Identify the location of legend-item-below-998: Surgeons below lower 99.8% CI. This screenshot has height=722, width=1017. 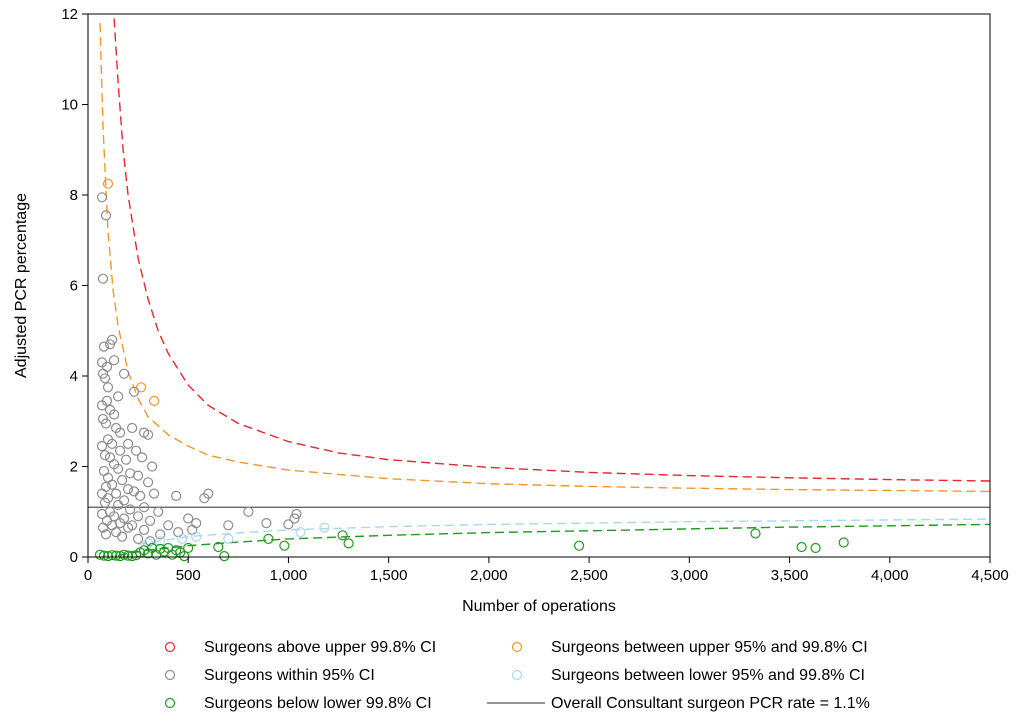
(298, 703).